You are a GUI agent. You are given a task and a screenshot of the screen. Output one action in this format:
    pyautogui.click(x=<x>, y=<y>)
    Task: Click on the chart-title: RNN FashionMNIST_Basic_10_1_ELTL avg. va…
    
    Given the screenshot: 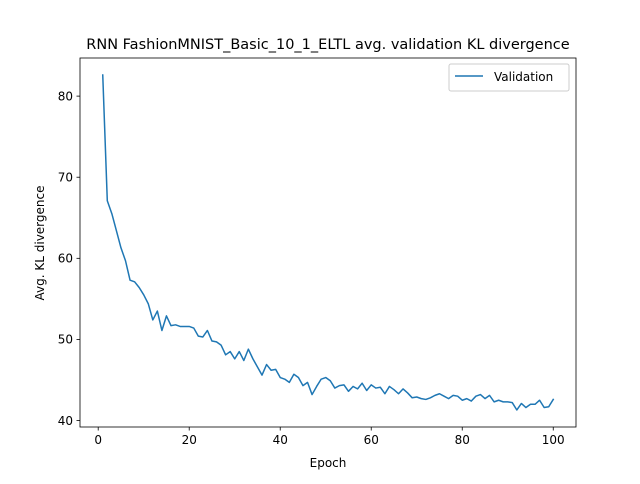 What is the action you would take?
    pyautogui.click(x=327, y=45)
    